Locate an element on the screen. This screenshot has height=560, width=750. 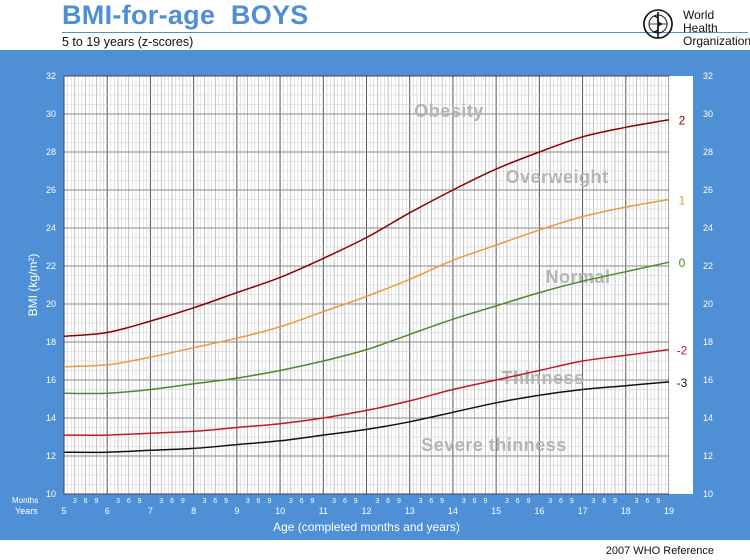
who-emblem-icon is located at coordinates (658, 24).